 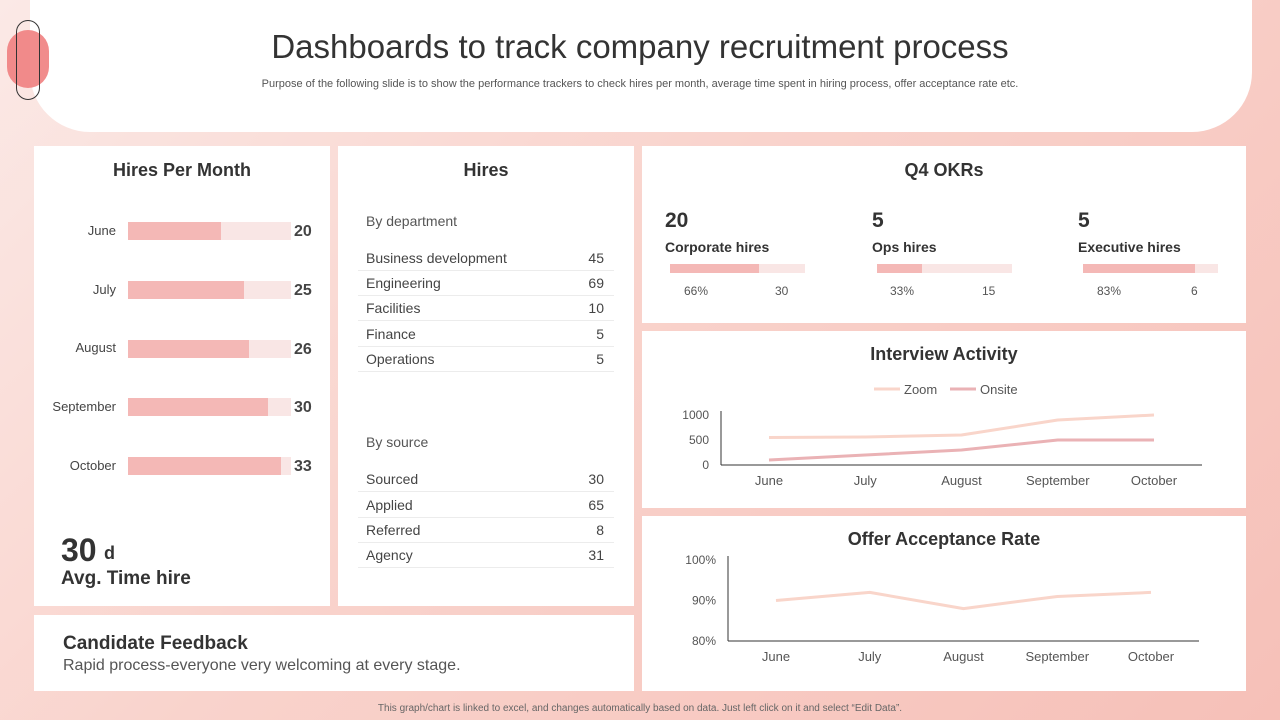 What do you see at coordinates (84, 406) in the screenshot?
I see `hpm-month-label: September` at bounding box center [84, 406].